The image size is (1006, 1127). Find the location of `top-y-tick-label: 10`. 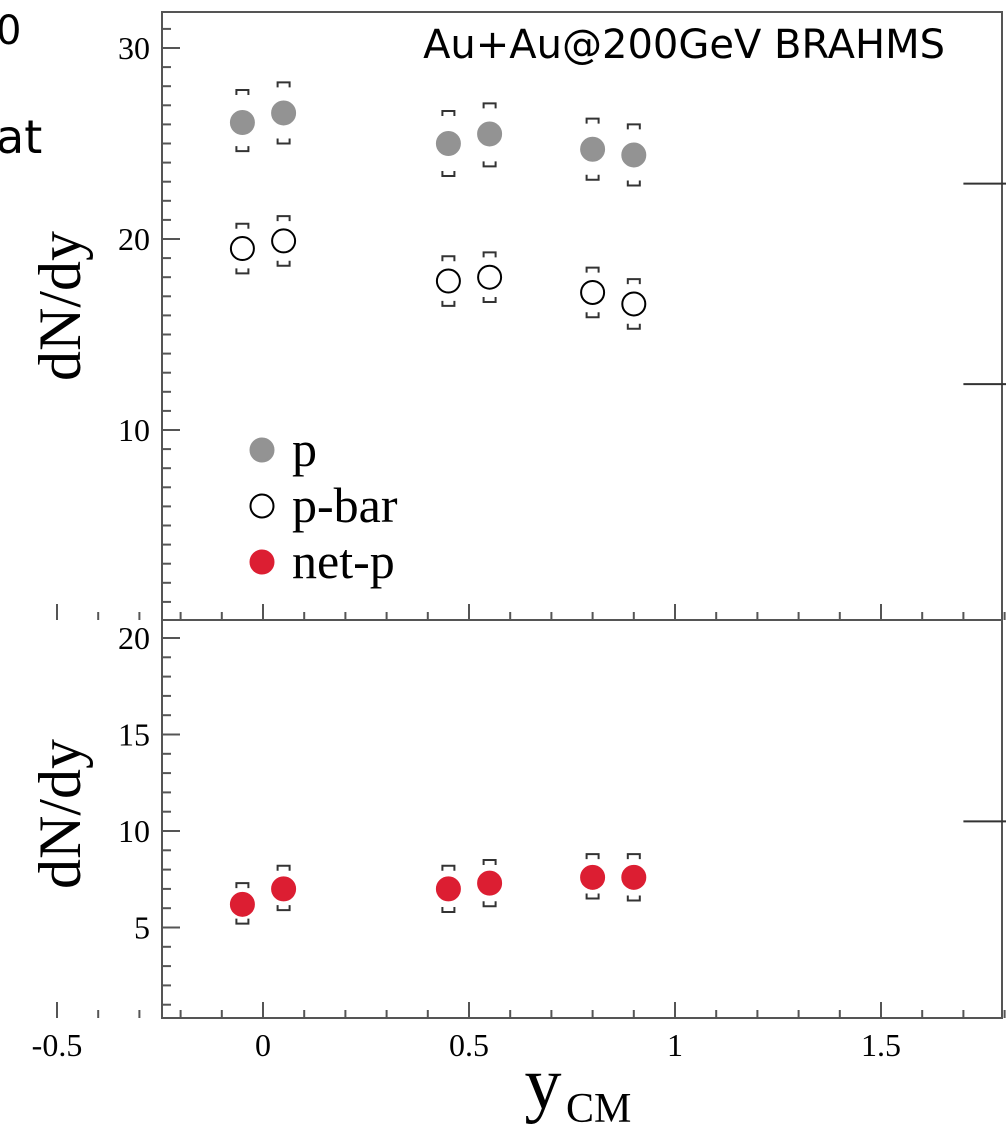

top-y-tick-label: 10 is located at coordinates (134, 430).